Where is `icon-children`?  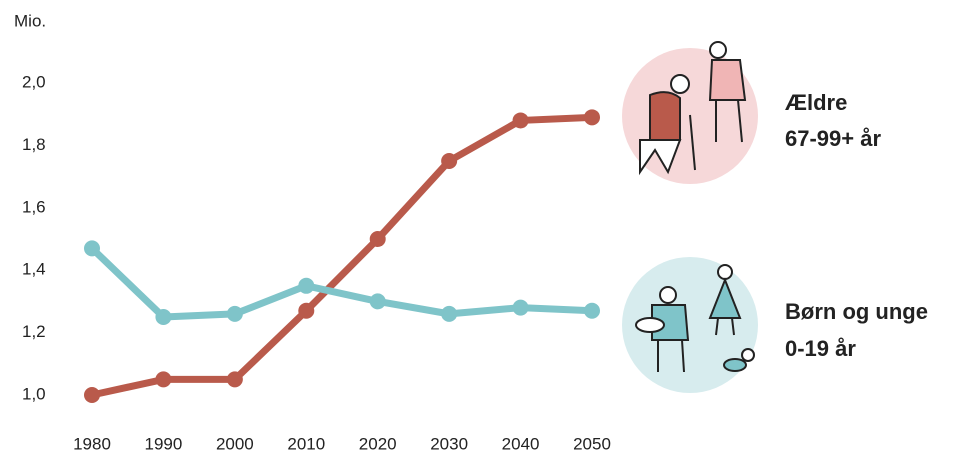
icon-children is located at coordinates (690, 325).